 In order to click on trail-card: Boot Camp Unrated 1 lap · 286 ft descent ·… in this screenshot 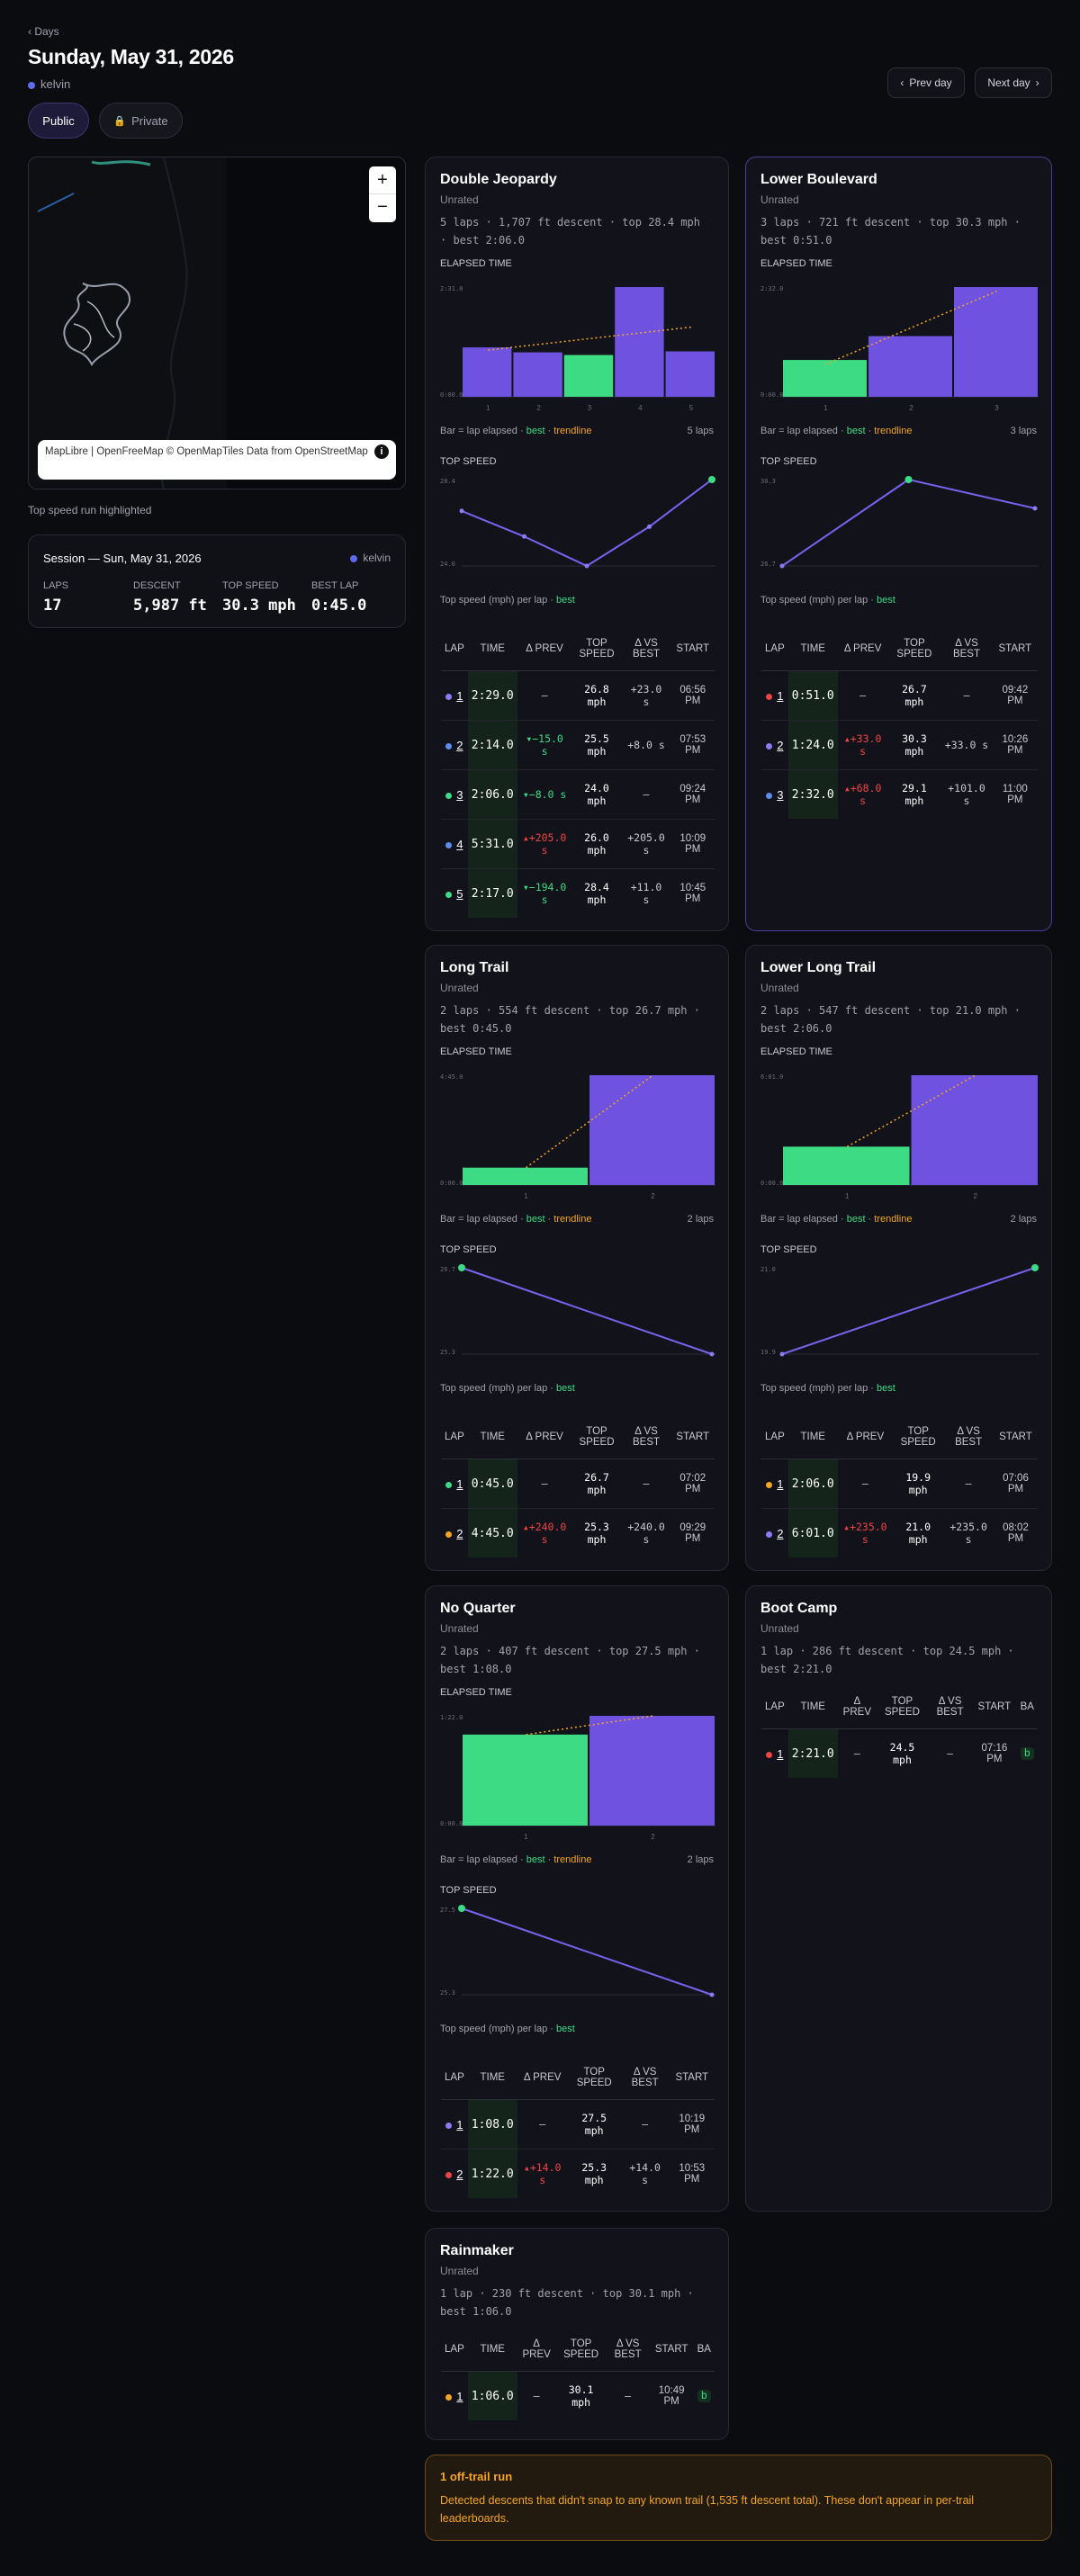, I will do `click(898, 1899)`.